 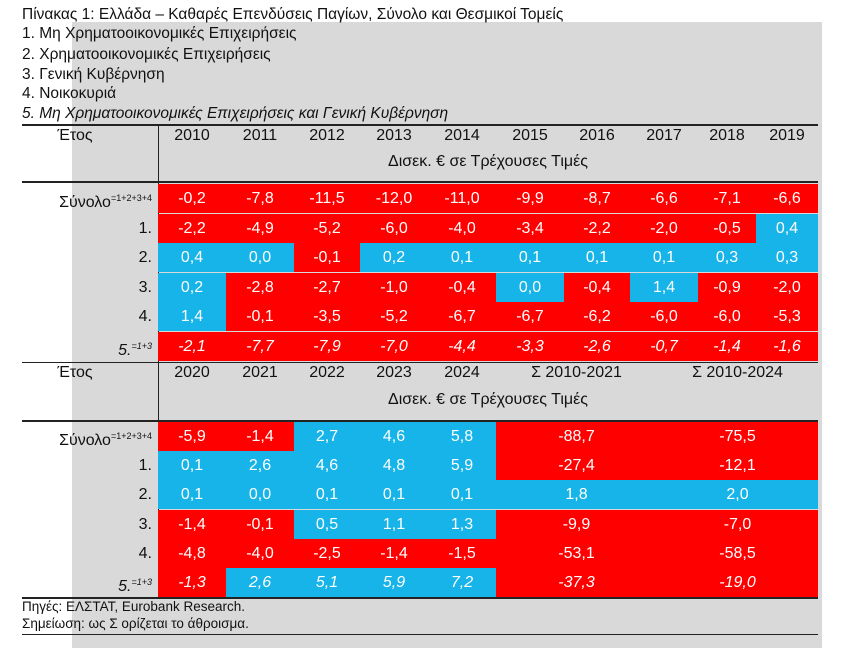 I want to click on t2-table-cell: 4,8, so click(x=394, y=466).